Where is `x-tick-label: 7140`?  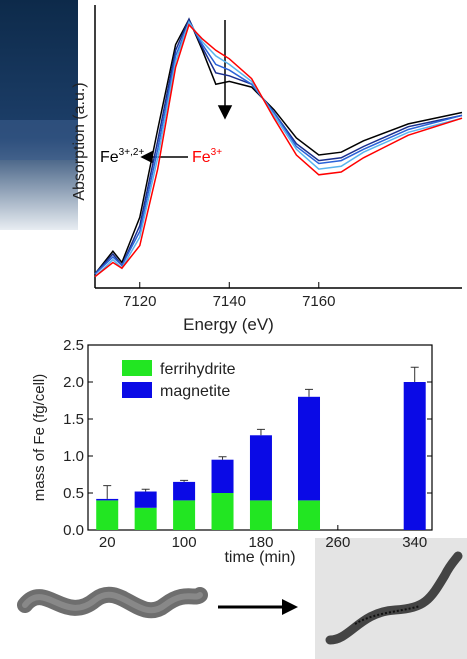
x-tick-label: 7140 is located at coordinates (229, 301).